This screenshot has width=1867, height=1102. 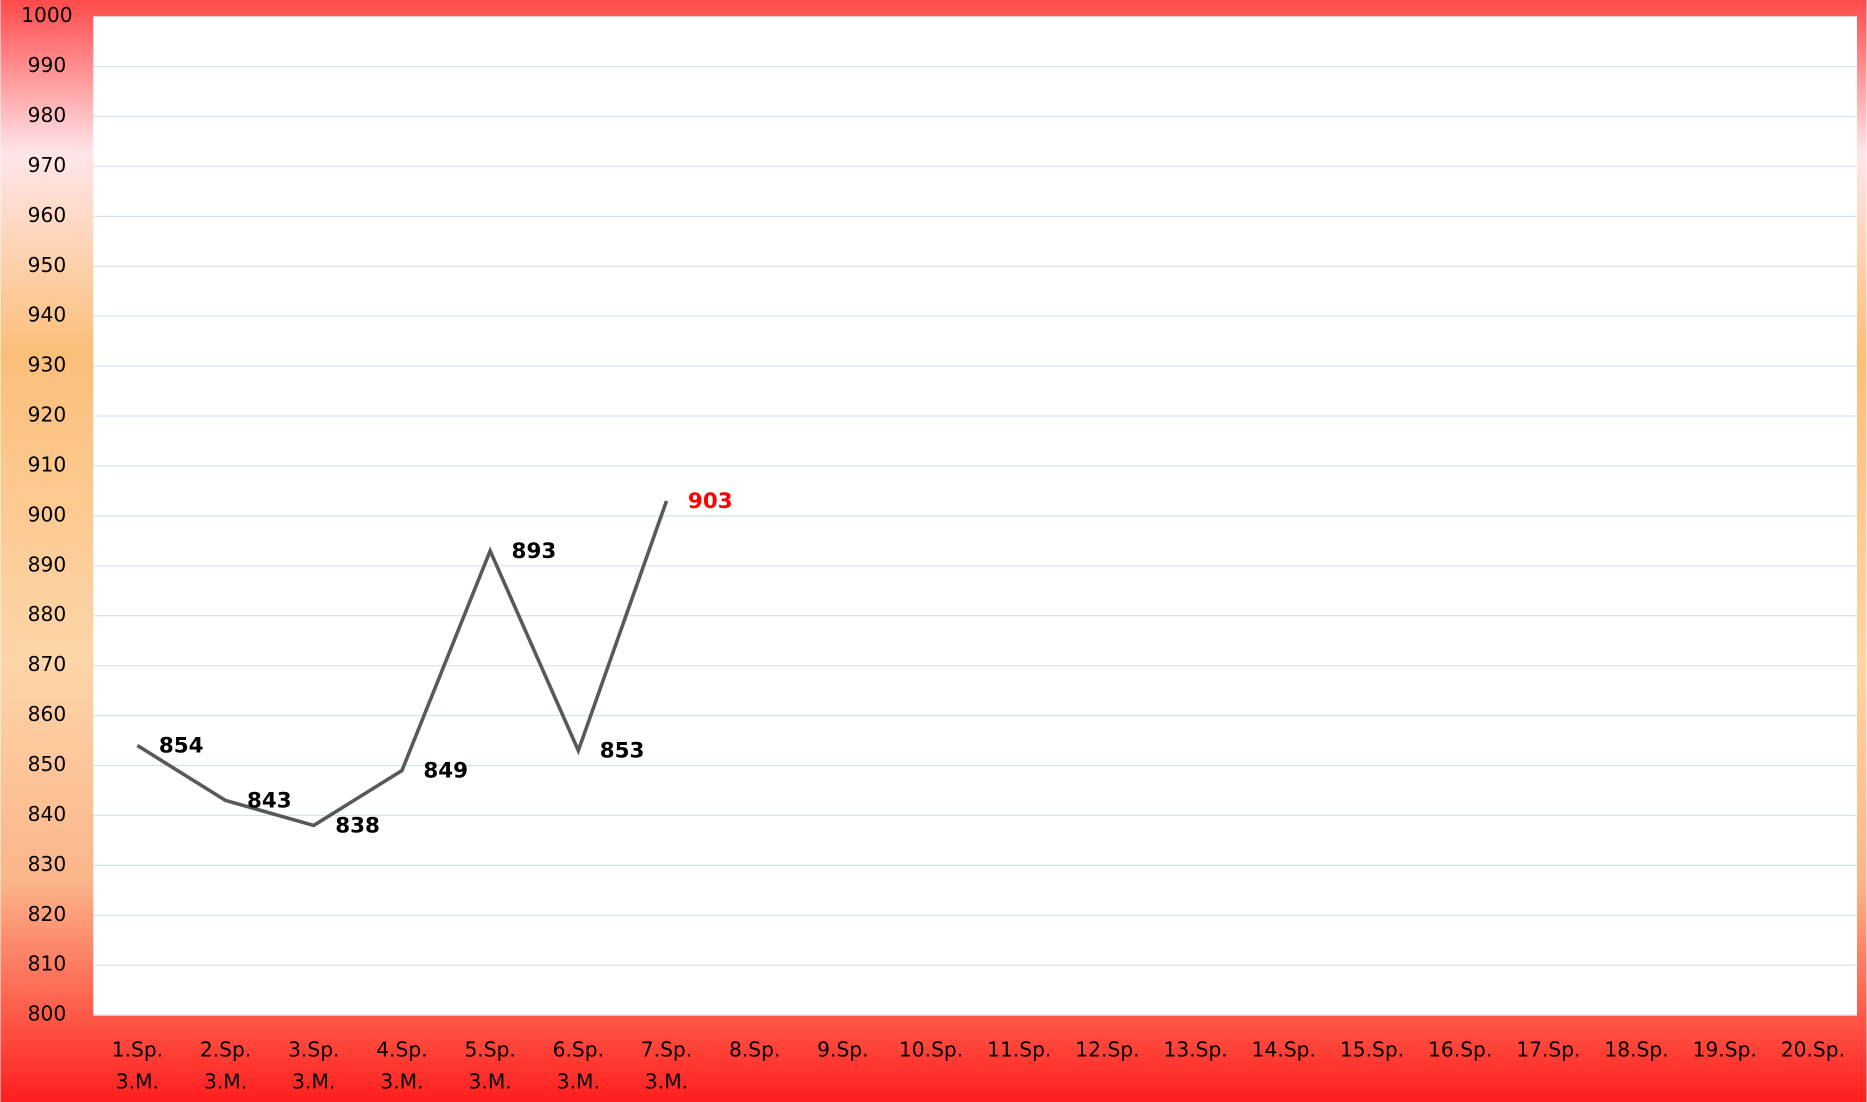 I want to click on data-label: 838, so click(x=357, y=826).